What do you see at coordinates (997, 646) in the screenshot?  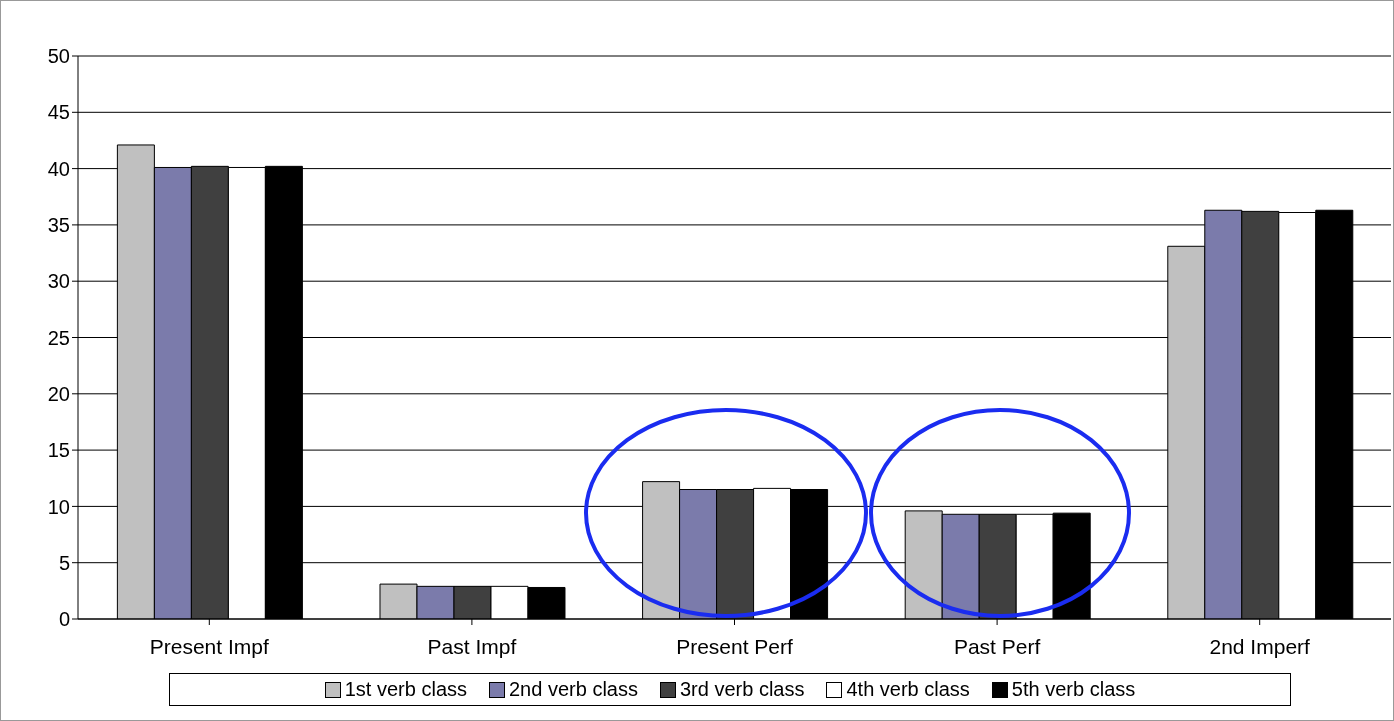 I see `x-tick-label: Past Perf` at bounding box center [997, 646].